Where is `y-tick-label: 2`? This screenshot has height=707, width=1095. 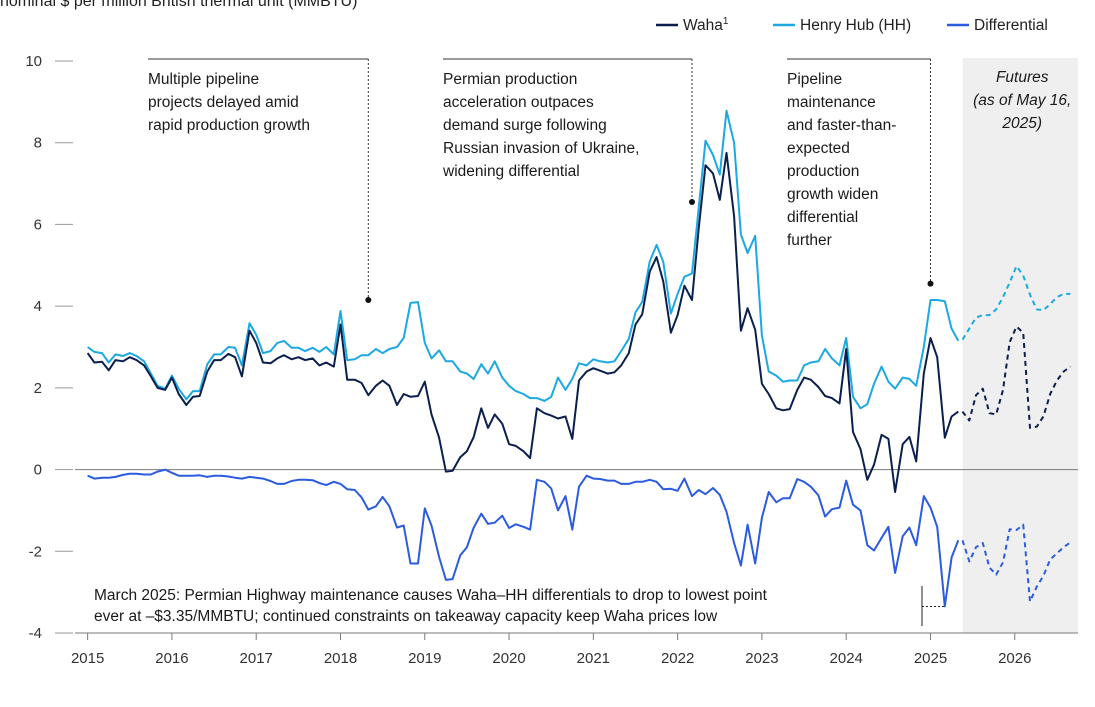
y-tick-label: 2 is located at coordinates (38, 388).